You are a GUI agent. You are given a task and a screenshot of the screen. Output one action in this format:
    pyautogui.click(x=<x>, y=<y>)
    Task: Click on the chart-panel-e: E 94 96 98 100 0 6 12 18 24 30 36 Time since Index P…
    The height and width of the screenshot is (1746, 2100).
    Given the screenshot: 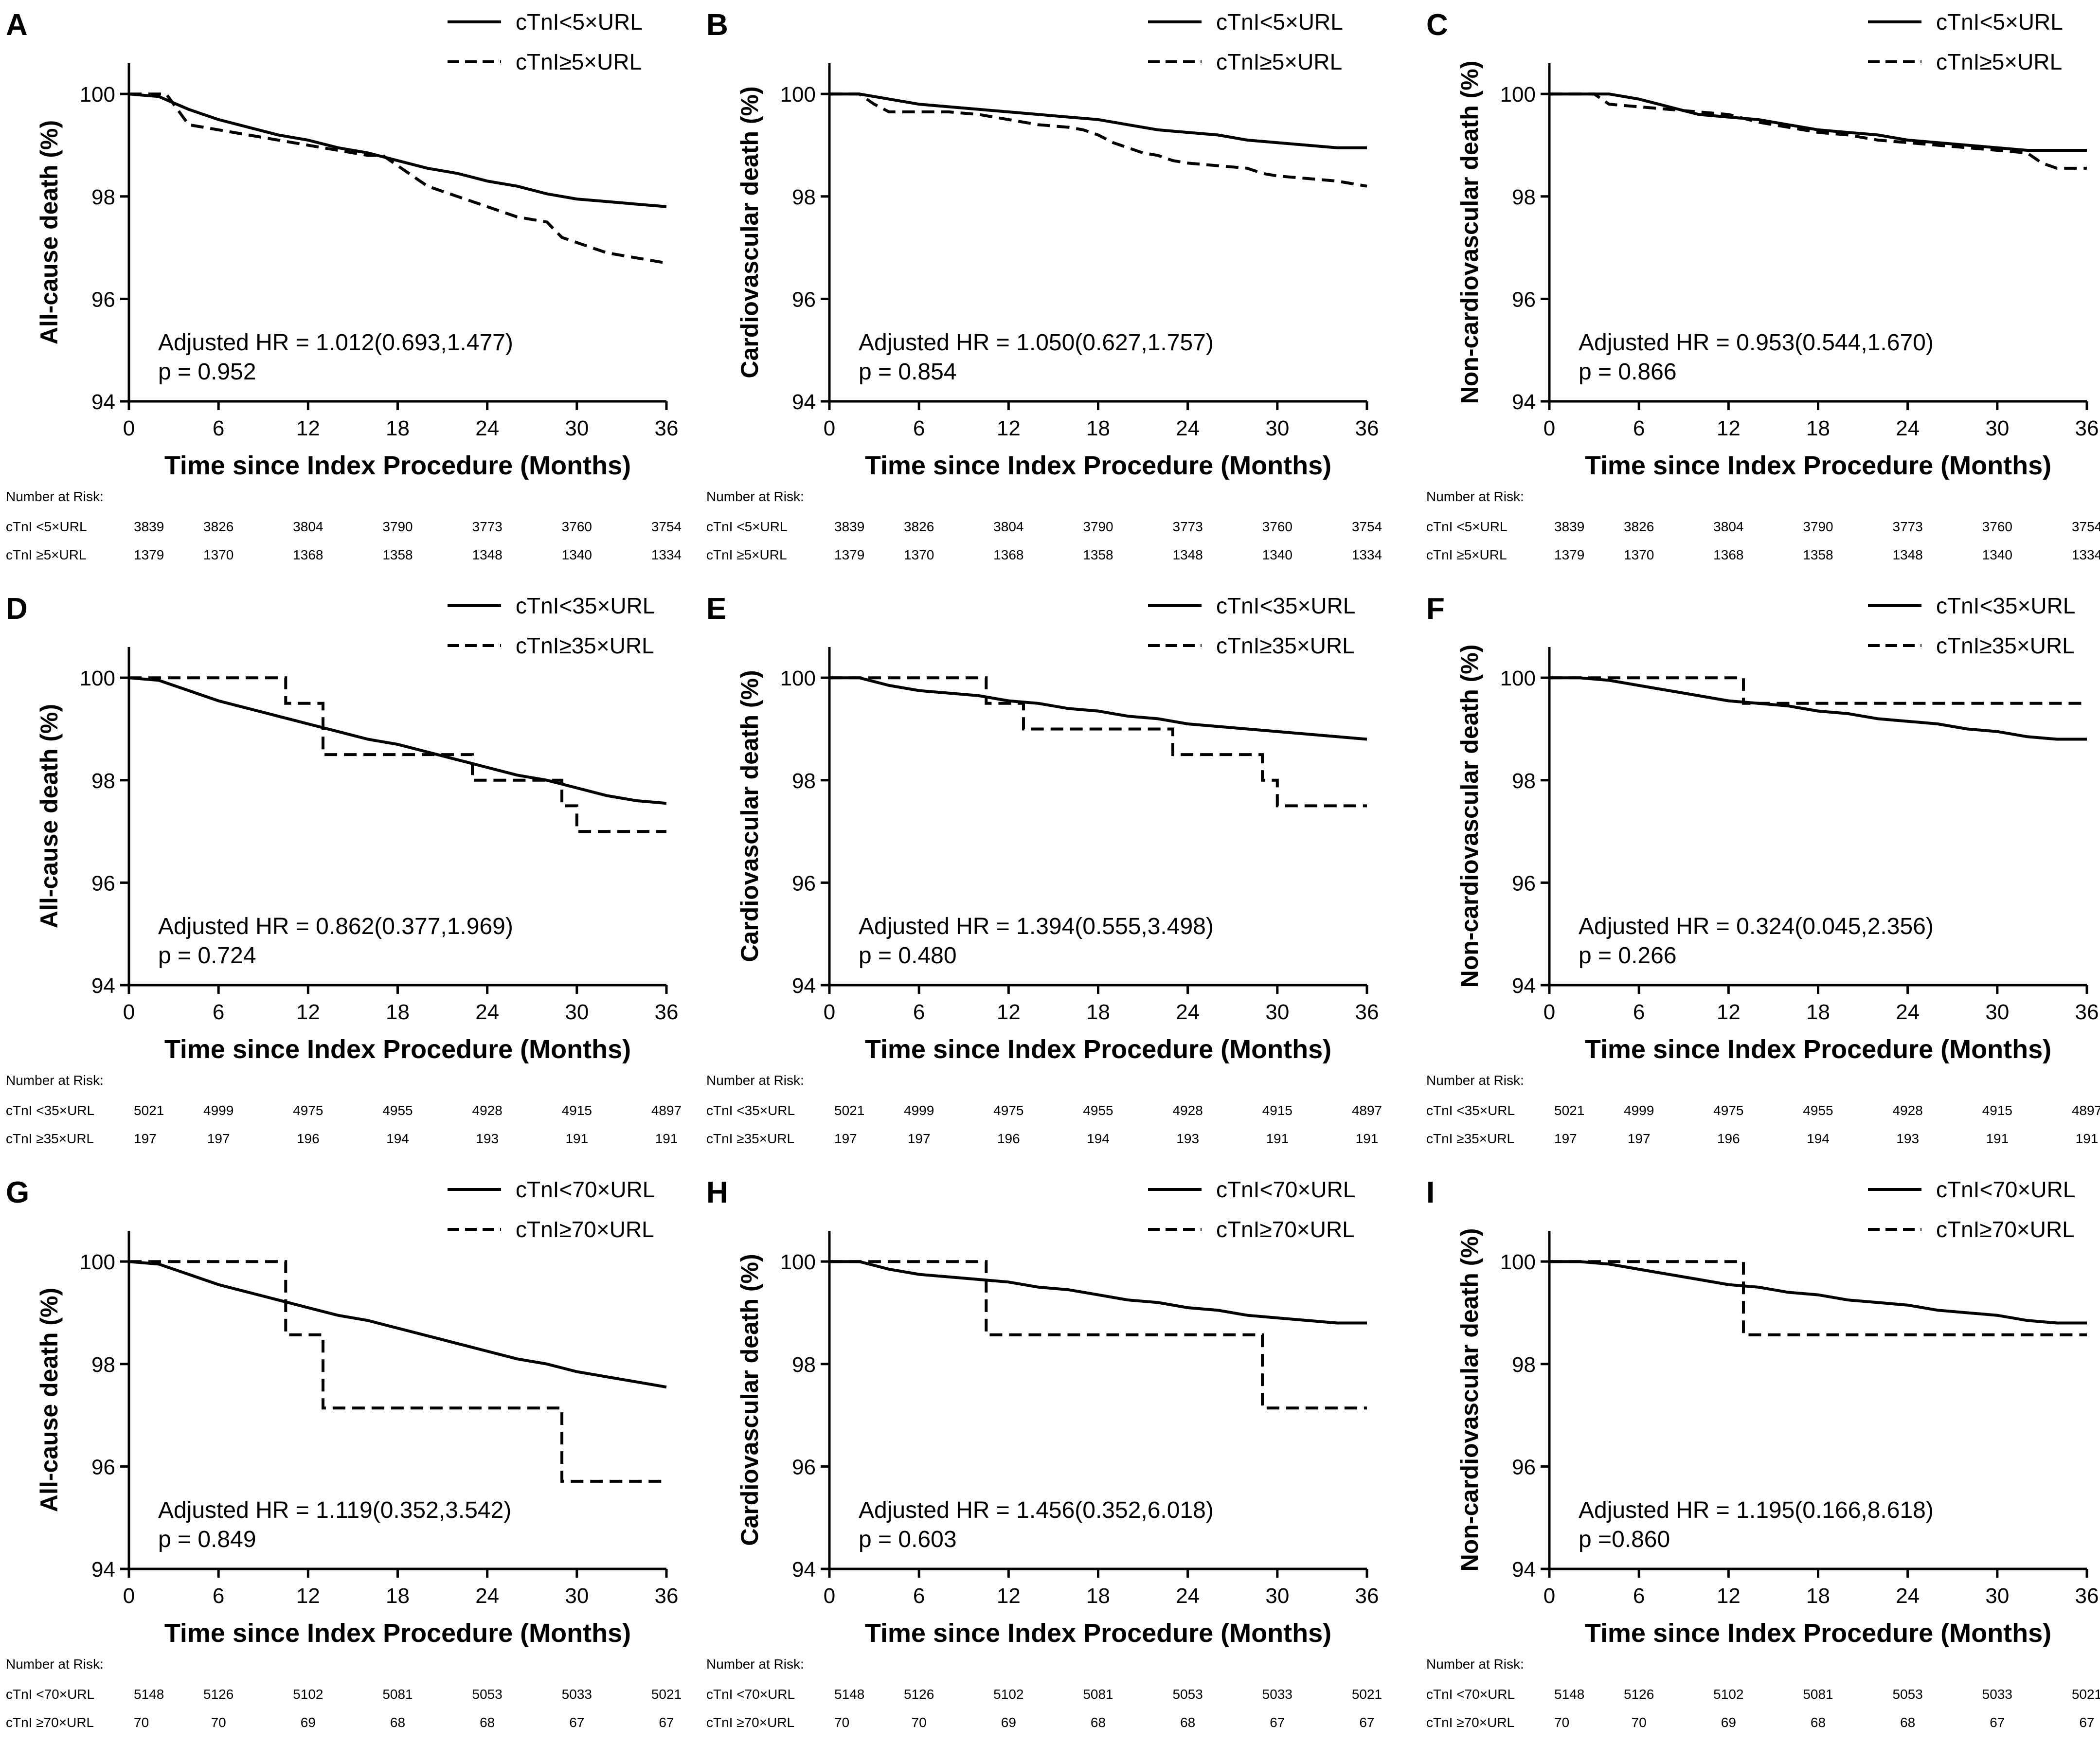 What is the action you would take?
    pyautogui.click(x=1044, y=869)
    